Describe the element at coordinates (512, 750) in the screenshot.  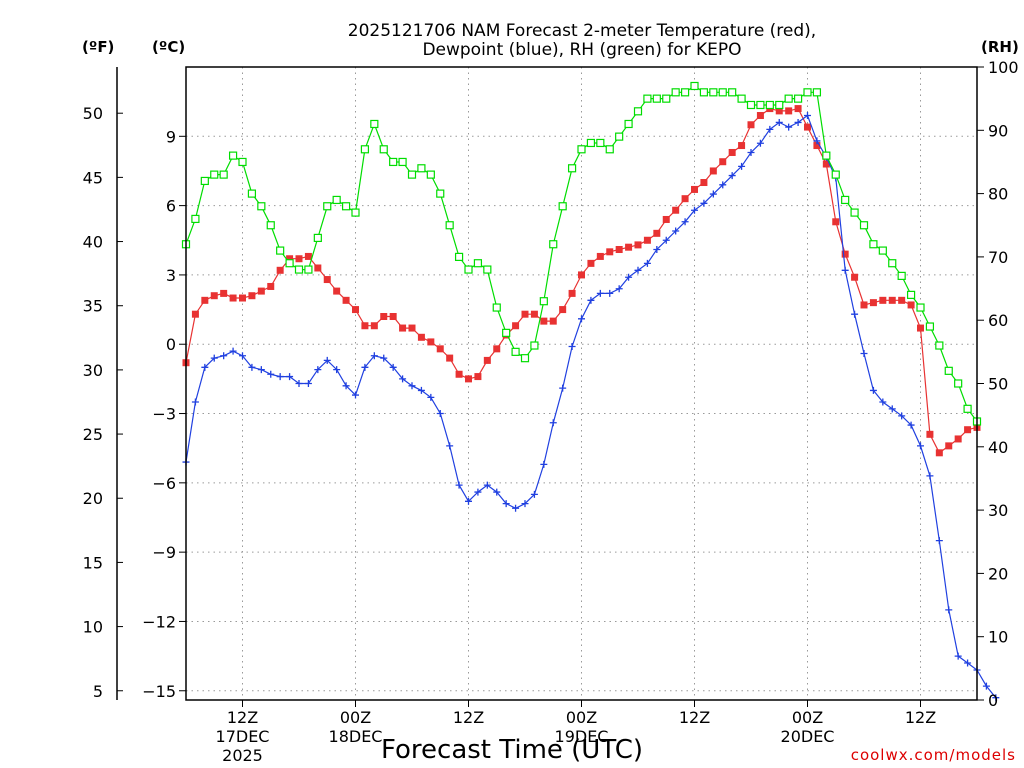
I see `x-axis-label: Forecast Time (UTC)` at that location.